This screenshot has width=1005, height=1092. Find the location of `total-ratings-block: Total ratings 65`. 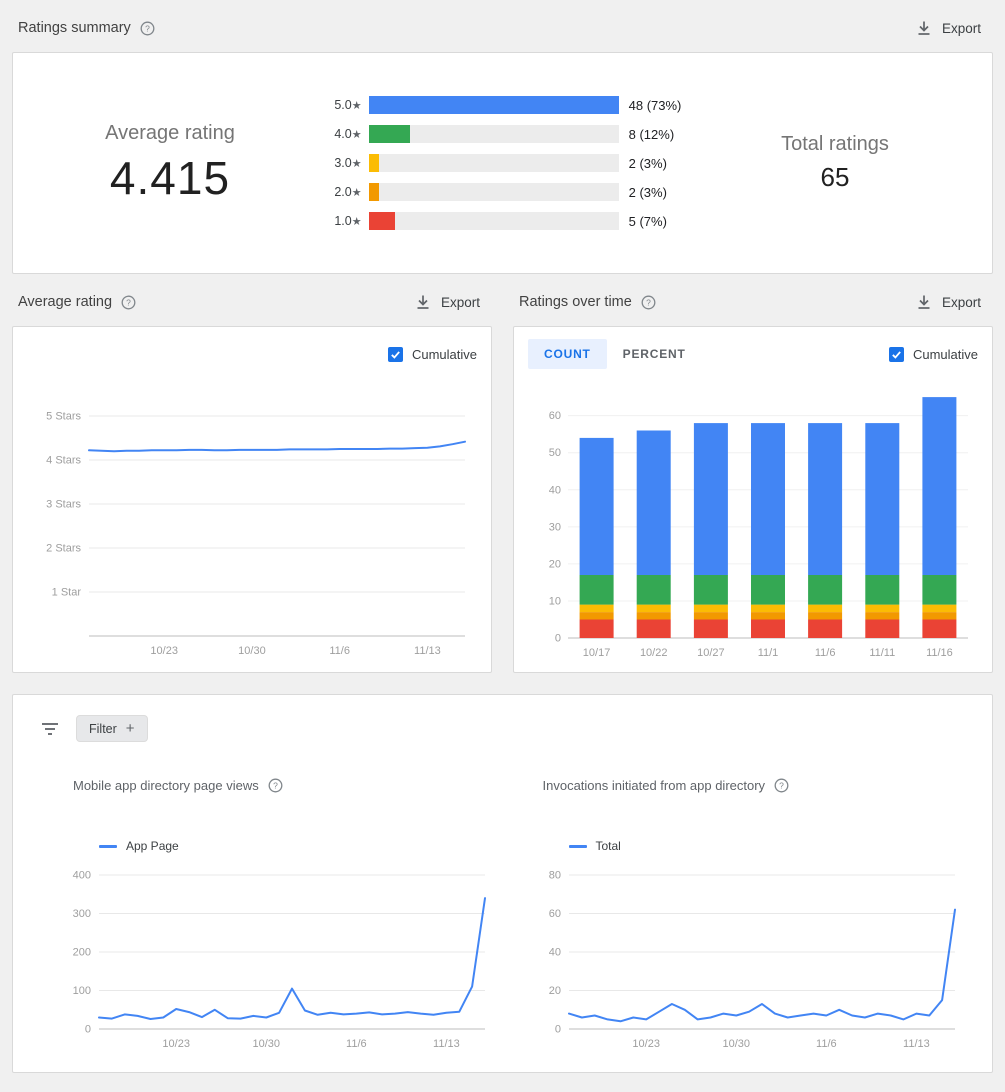

total-ratings-block: Total ratings 65 is located at coordinates (835, 163).